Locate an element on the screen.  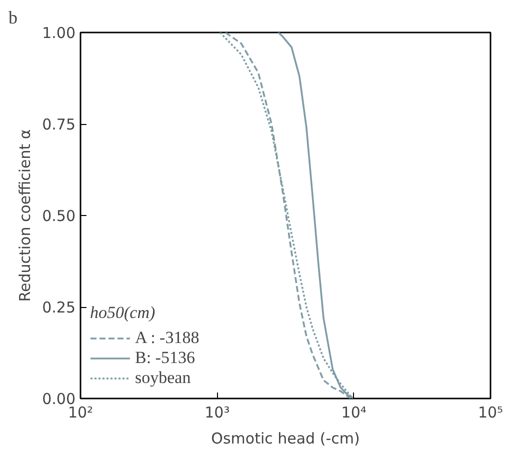
y-tick-label: 1.00 is located at coordinates (59, 33).